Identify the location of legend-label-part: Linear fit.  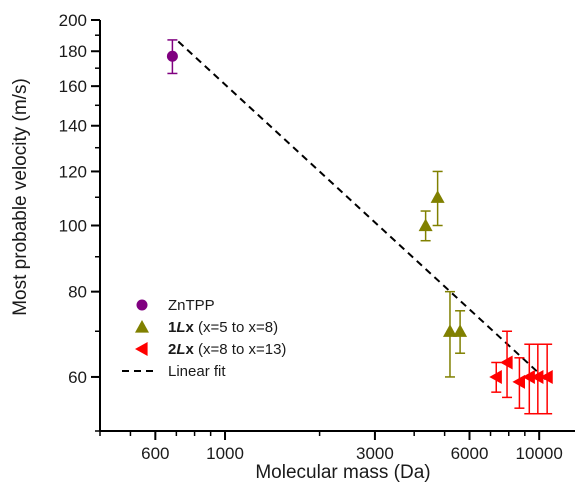
(197, 371).